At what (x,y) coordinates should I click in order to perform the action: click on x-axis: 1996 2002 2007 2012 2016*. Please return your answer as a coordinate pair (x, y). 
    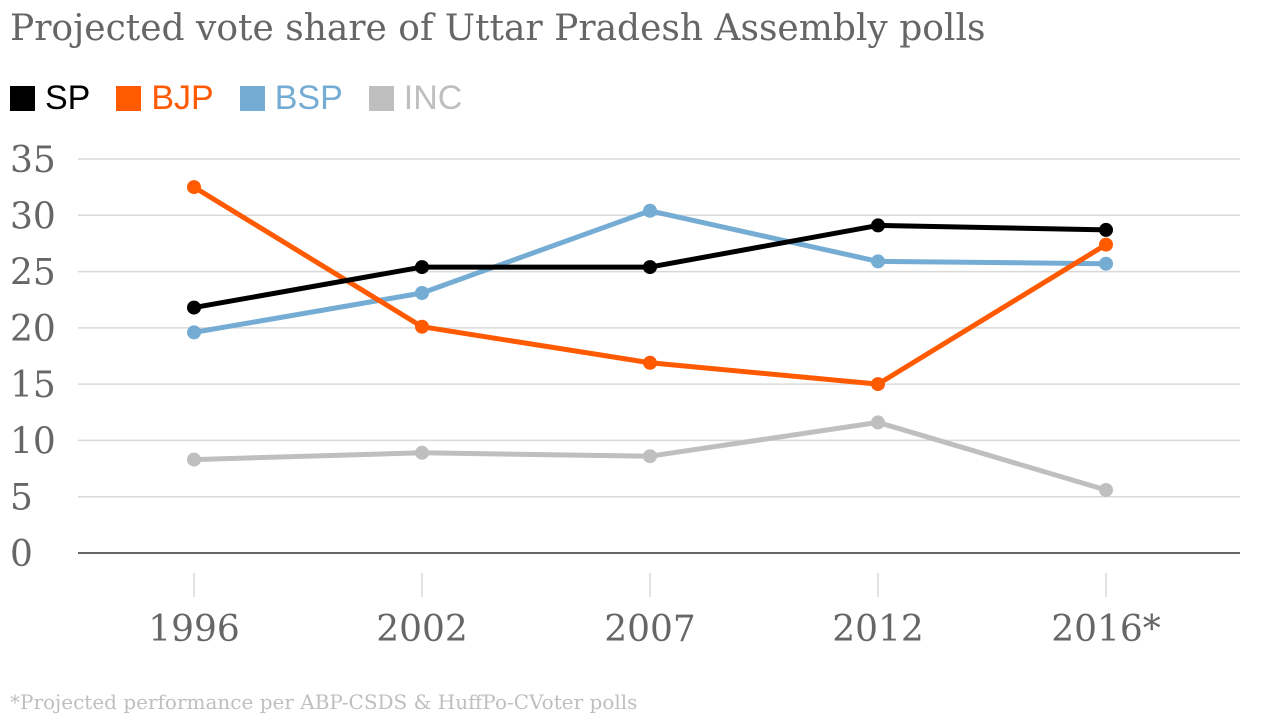
    Looking at the image, I should click on (659, 601).